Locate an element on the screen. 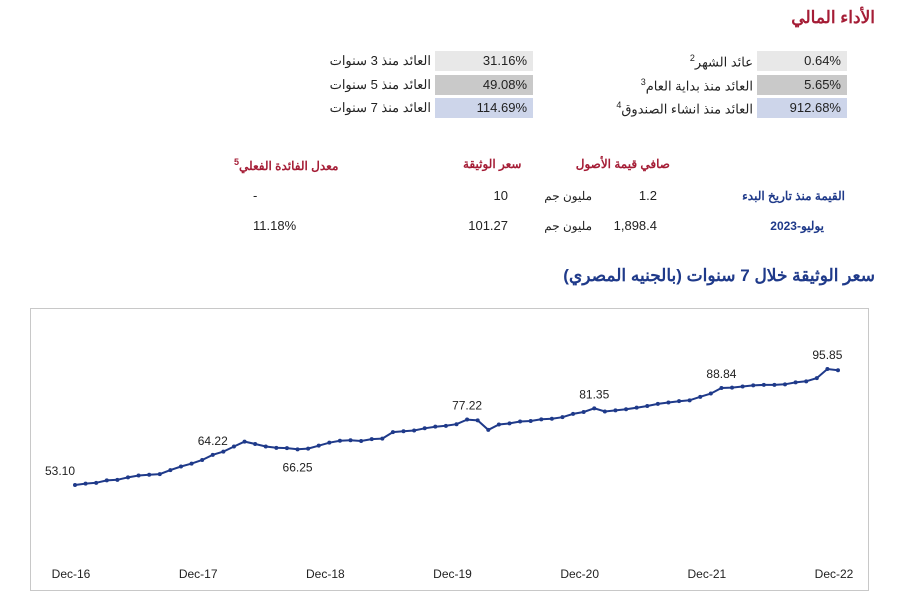 The width and height of the screenshot is (897, 592). unit-price: 10 is located at coordinates (500, 195).